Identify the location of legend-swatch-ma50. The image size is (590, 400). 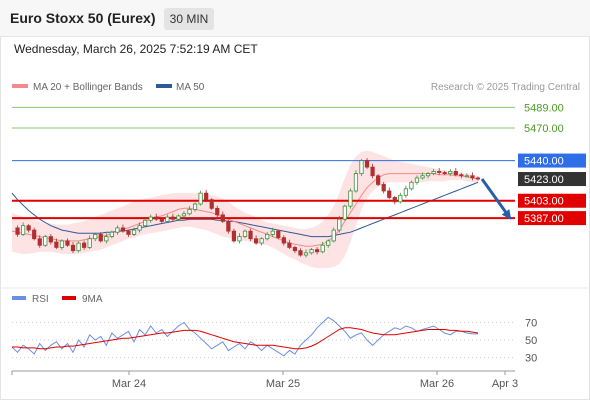
(164, 86).